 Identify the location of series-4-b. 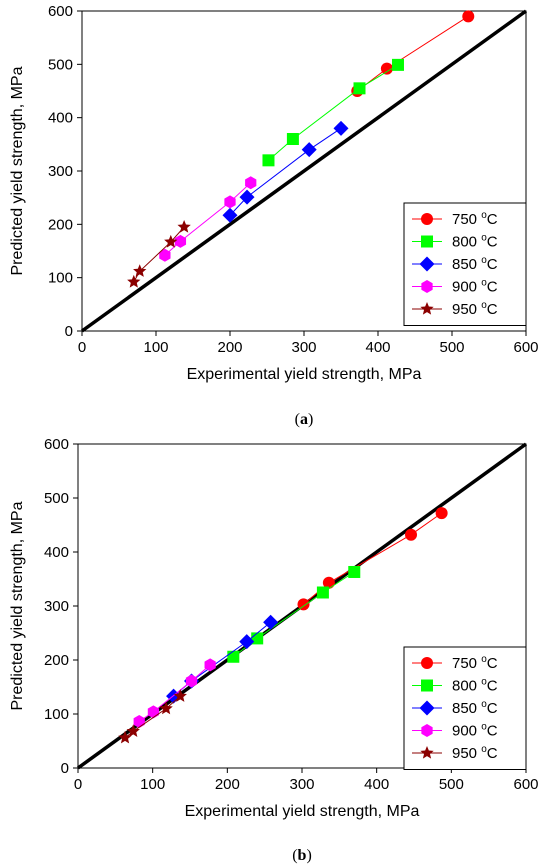
(152, 716).